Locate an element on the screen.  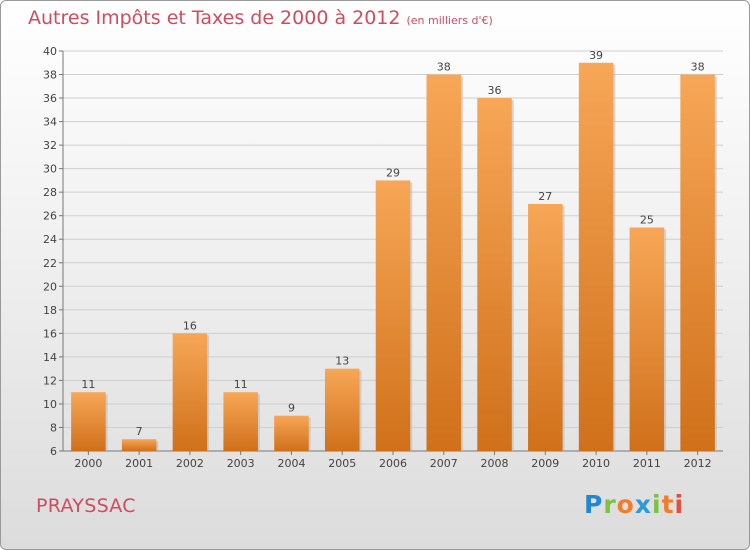
y-tick-label: 22 is located at coordinates (50, 263).